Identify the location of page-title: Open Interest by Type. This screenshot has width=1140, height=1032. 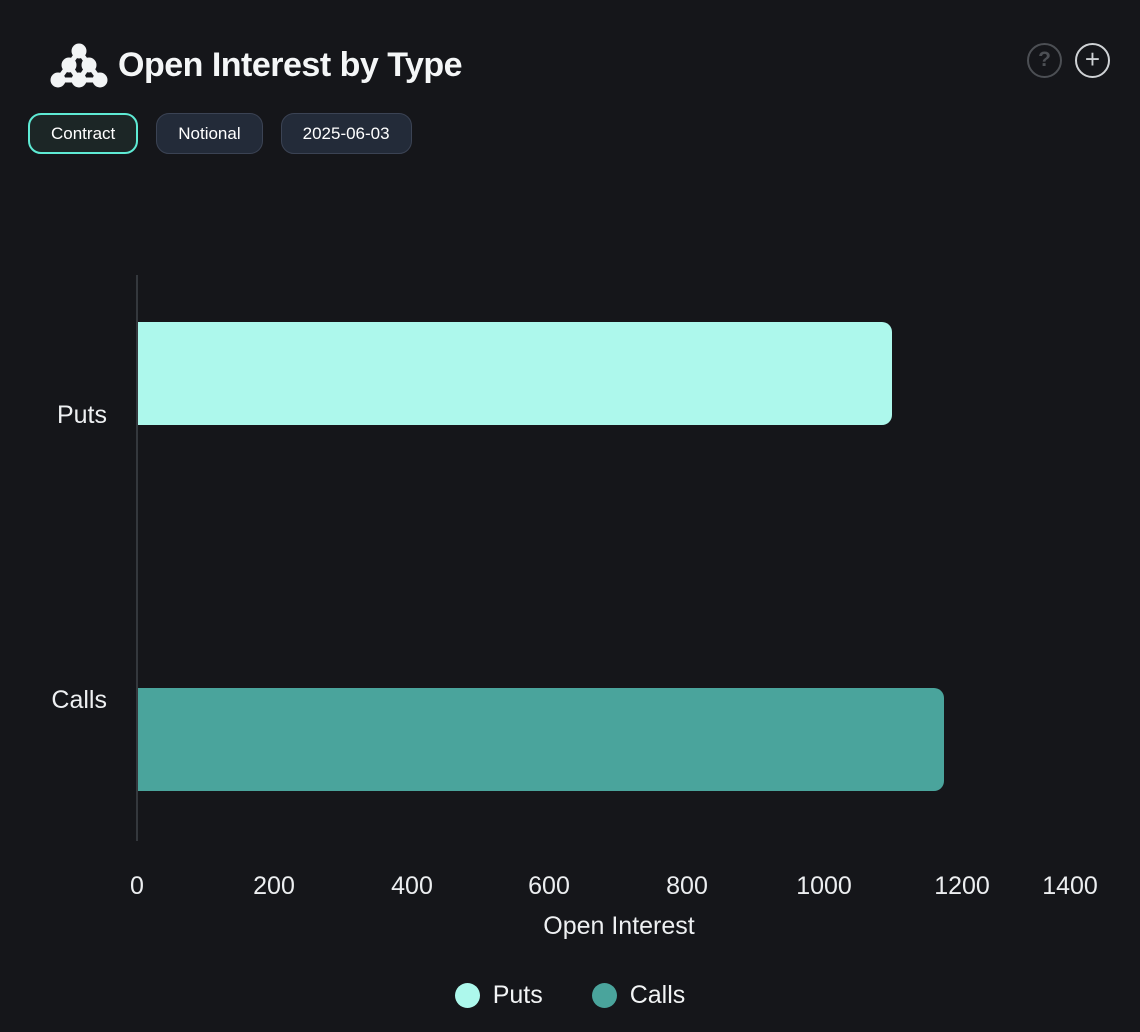
(290, 65).